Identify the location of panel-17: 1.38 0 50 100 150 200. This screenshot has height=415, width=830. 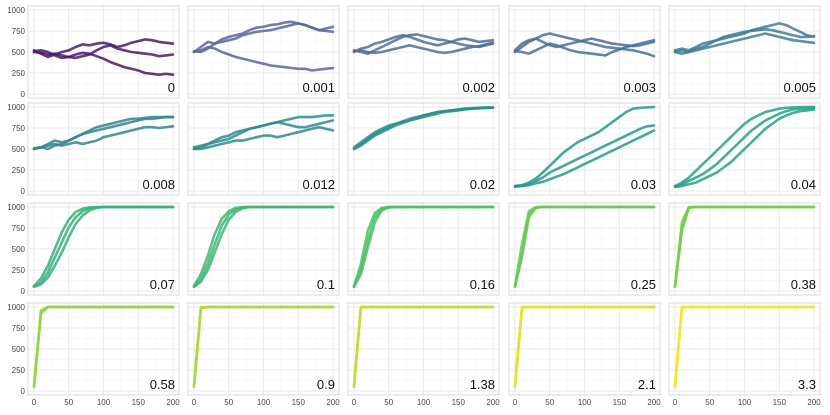
(423, 354).